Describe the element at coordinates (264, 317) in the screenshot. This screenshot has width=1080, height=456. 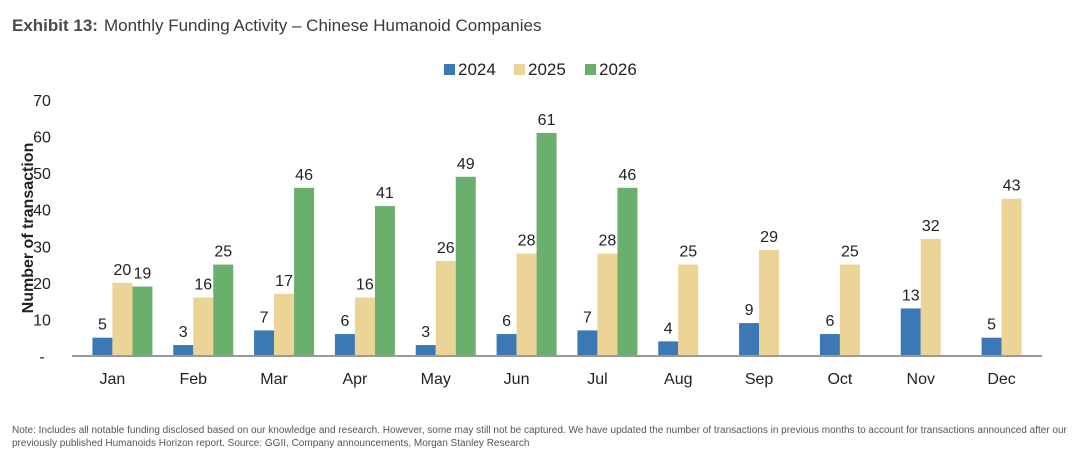
I see `data-label-2024-mar: 7` at that location.